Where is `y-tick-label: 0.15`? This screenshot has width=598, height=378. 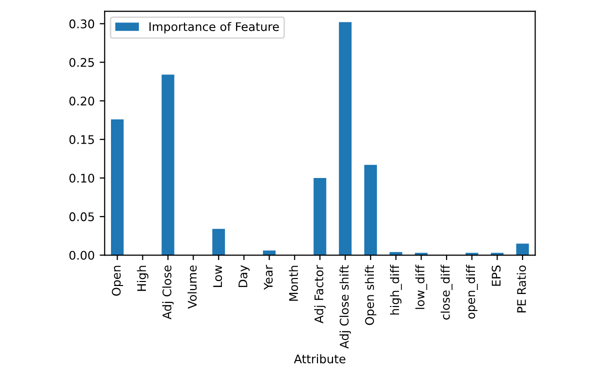
y-tick-label: 0.15 is located at coordinates (81, 139).